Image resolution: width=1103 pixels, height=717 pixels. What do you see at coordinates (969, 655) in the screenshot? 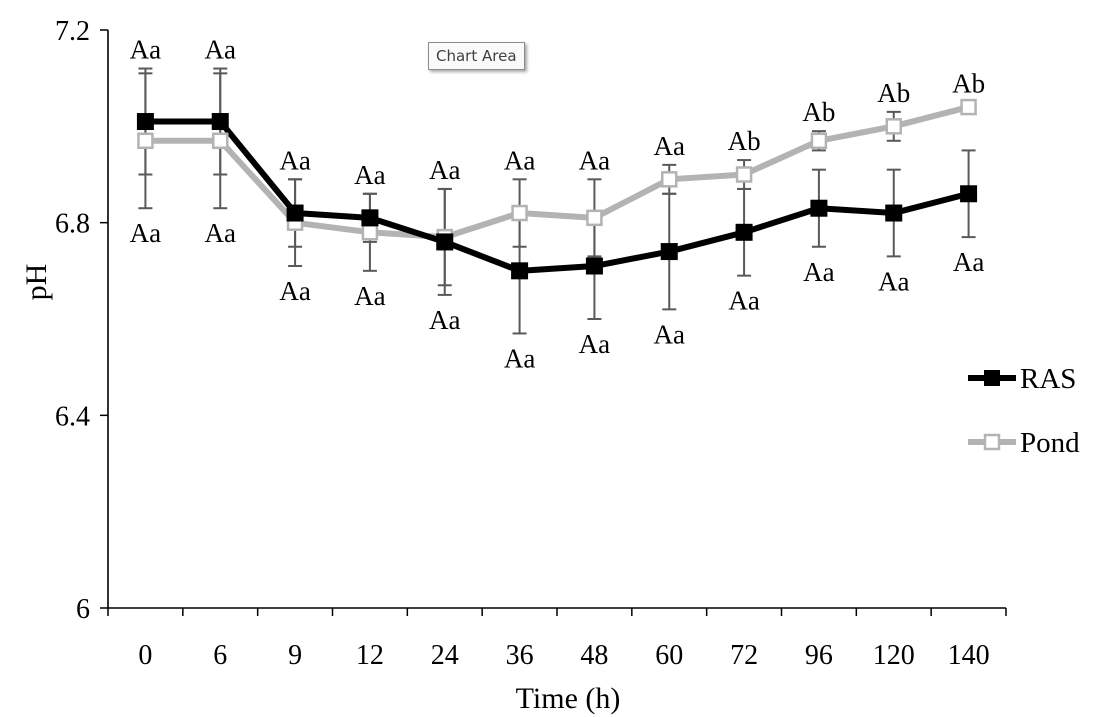
I see `x-tick-label: 140` at bounding box center [969, 655].